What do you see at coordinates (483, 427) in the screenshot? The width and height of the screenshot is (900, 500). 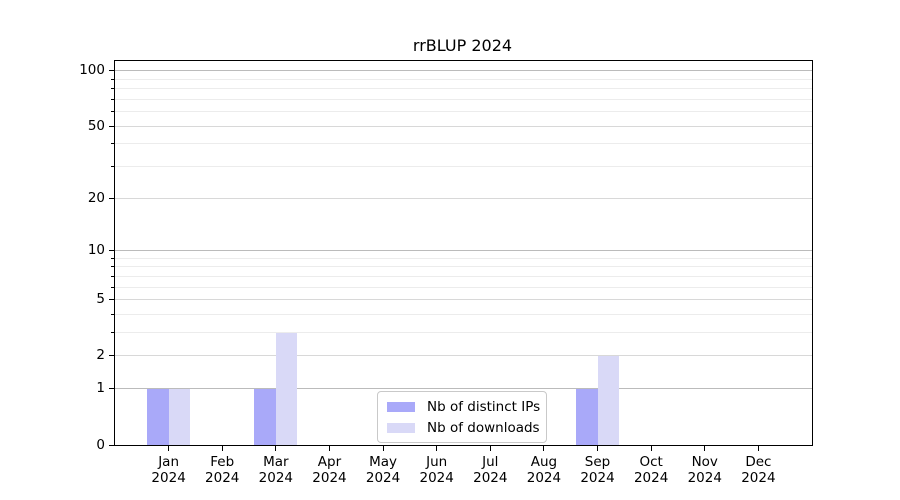 I see `legend-label-downloads: Nb of downloads` at bounding box center [483, 427].